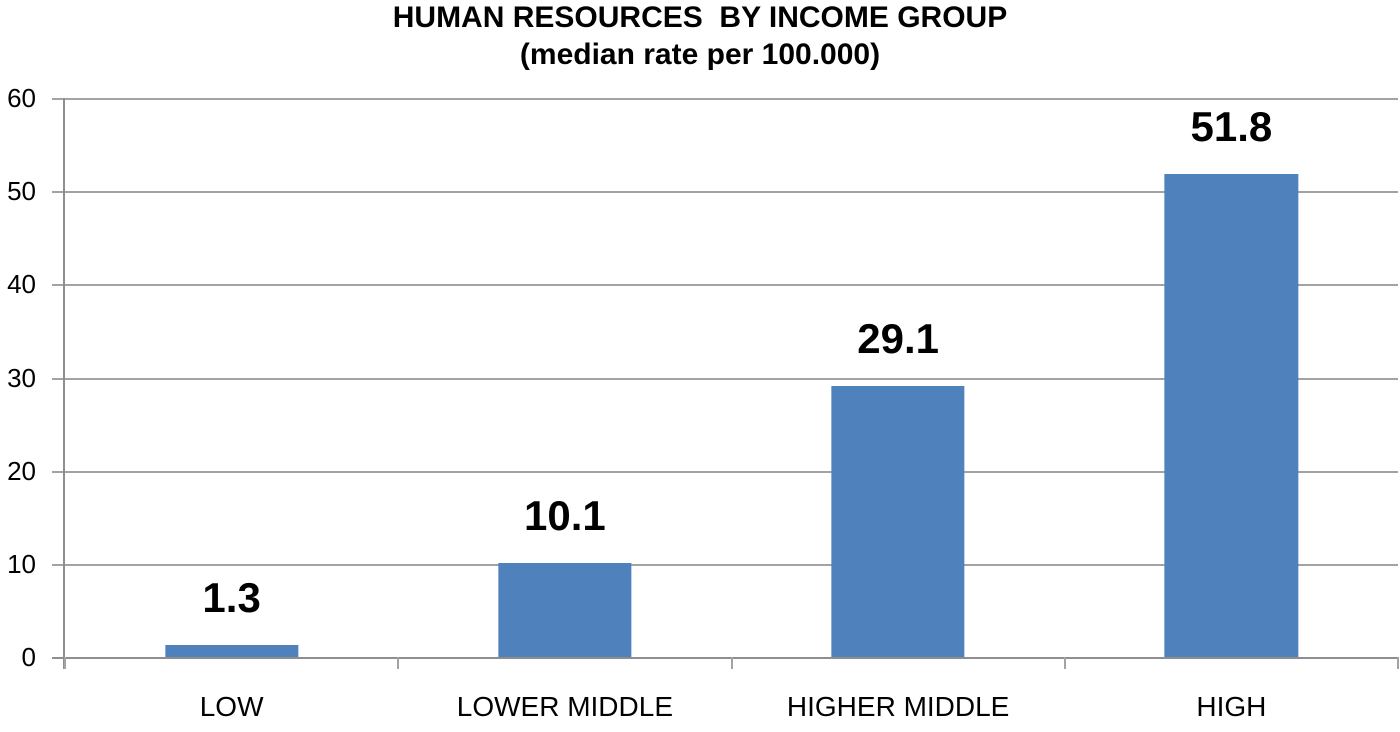 This screenshot has width=1400, height=732. What do you see at coordinates (1231, 127) in the screenshot?
I see `bar-value-label-high: 51.8` at bounding box center [1231, 127].